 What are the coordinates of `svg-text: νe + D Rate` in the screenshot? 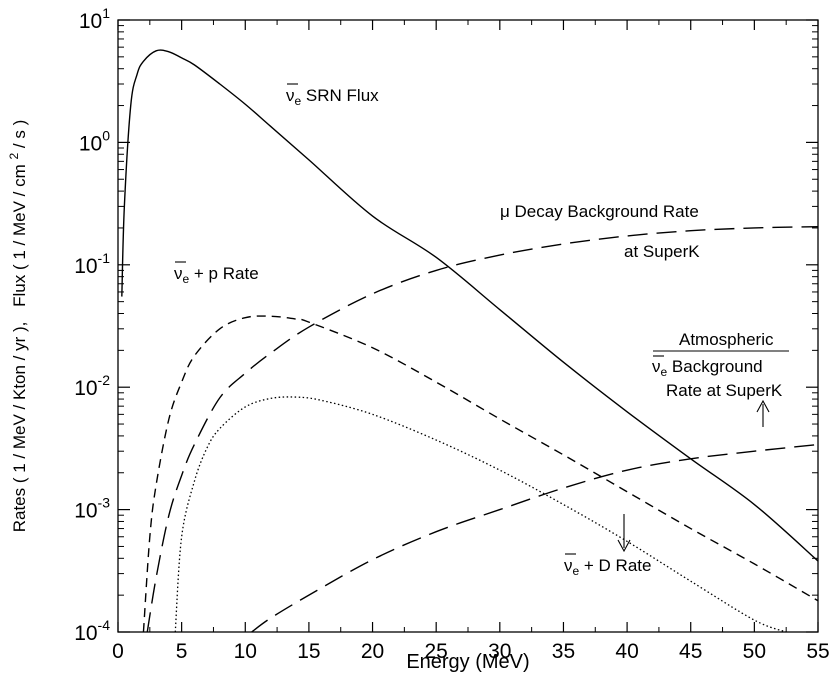 It's located at (607, 567).